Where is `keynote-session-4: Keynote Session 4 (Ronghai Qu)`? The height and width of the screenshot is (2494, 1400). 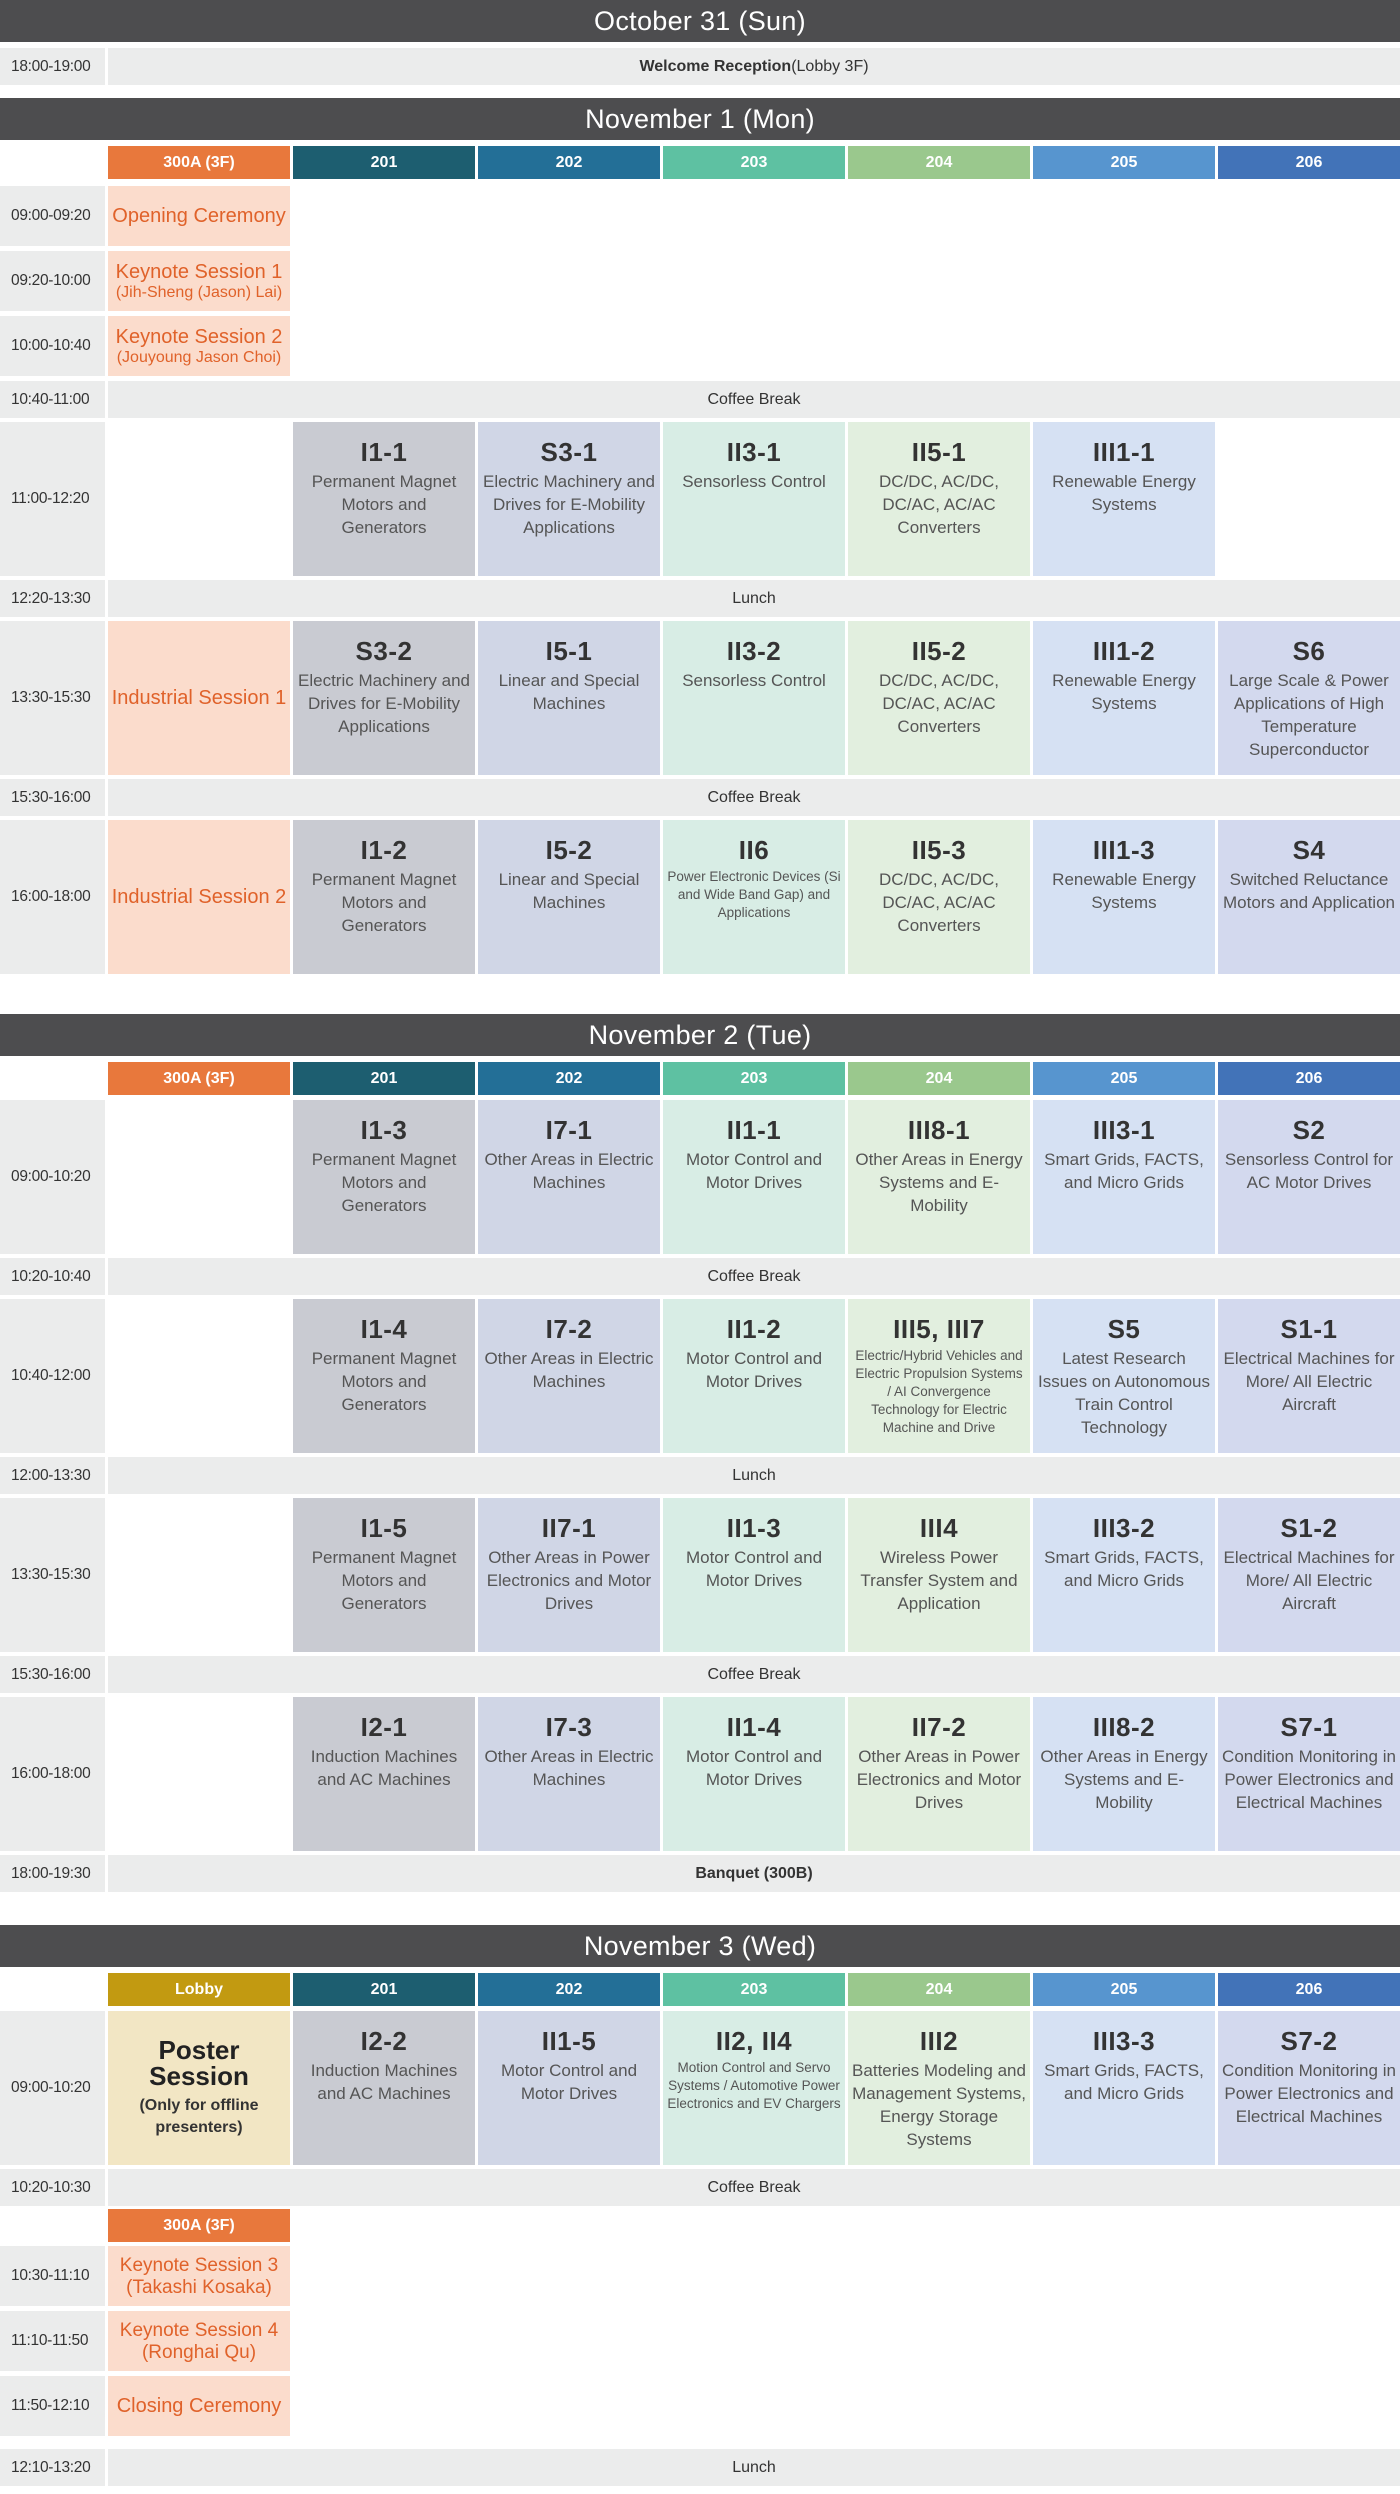 keynote-session-4: Keynote Session 4 (Ronghai Qu) is located at coordinates (199, 2341).